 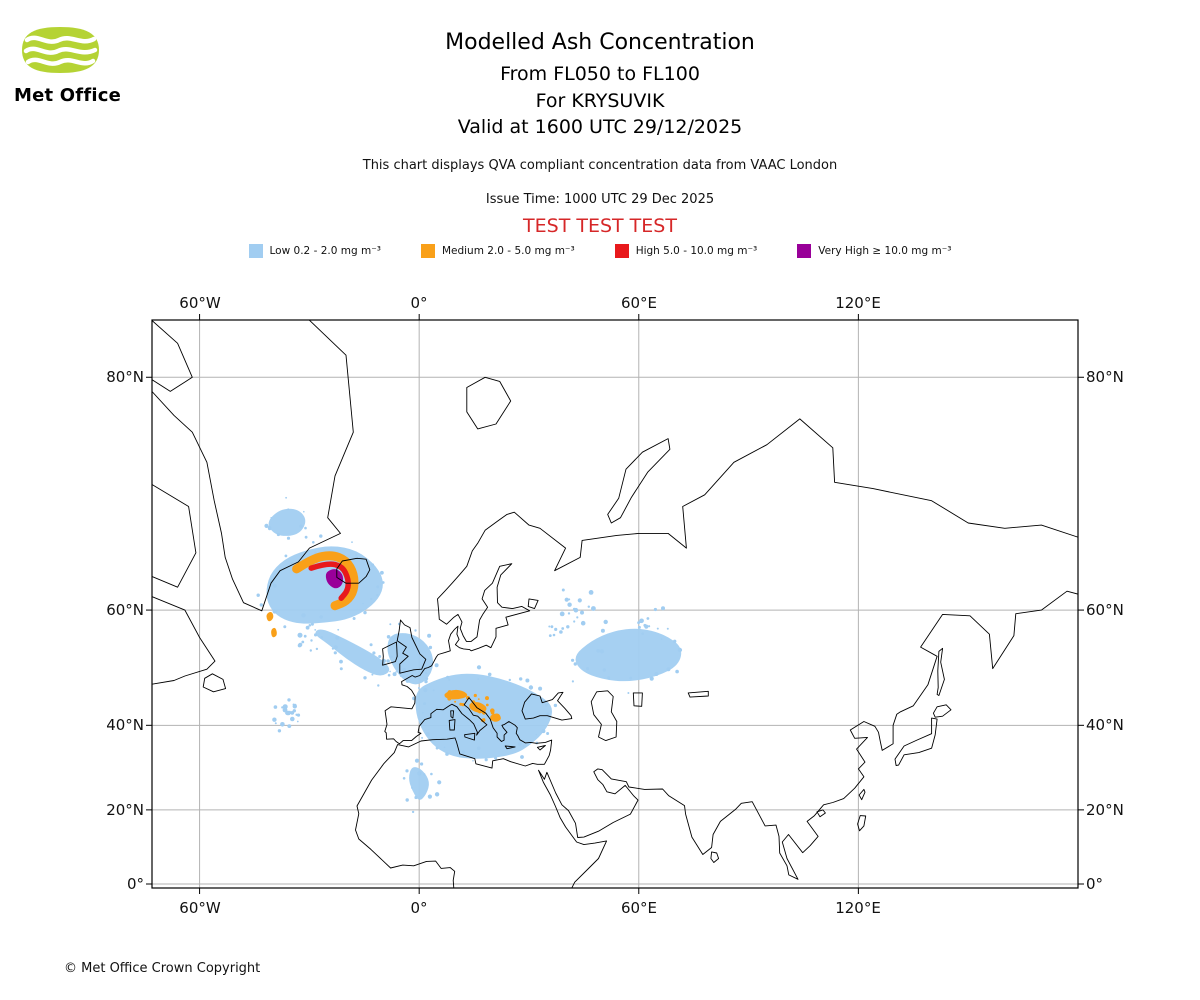 What do you see at coordinates (1105, 377) in the screenshot?
I see `y-axis-right-tick-80n: 80°N` at bounding box center [1105, 377].